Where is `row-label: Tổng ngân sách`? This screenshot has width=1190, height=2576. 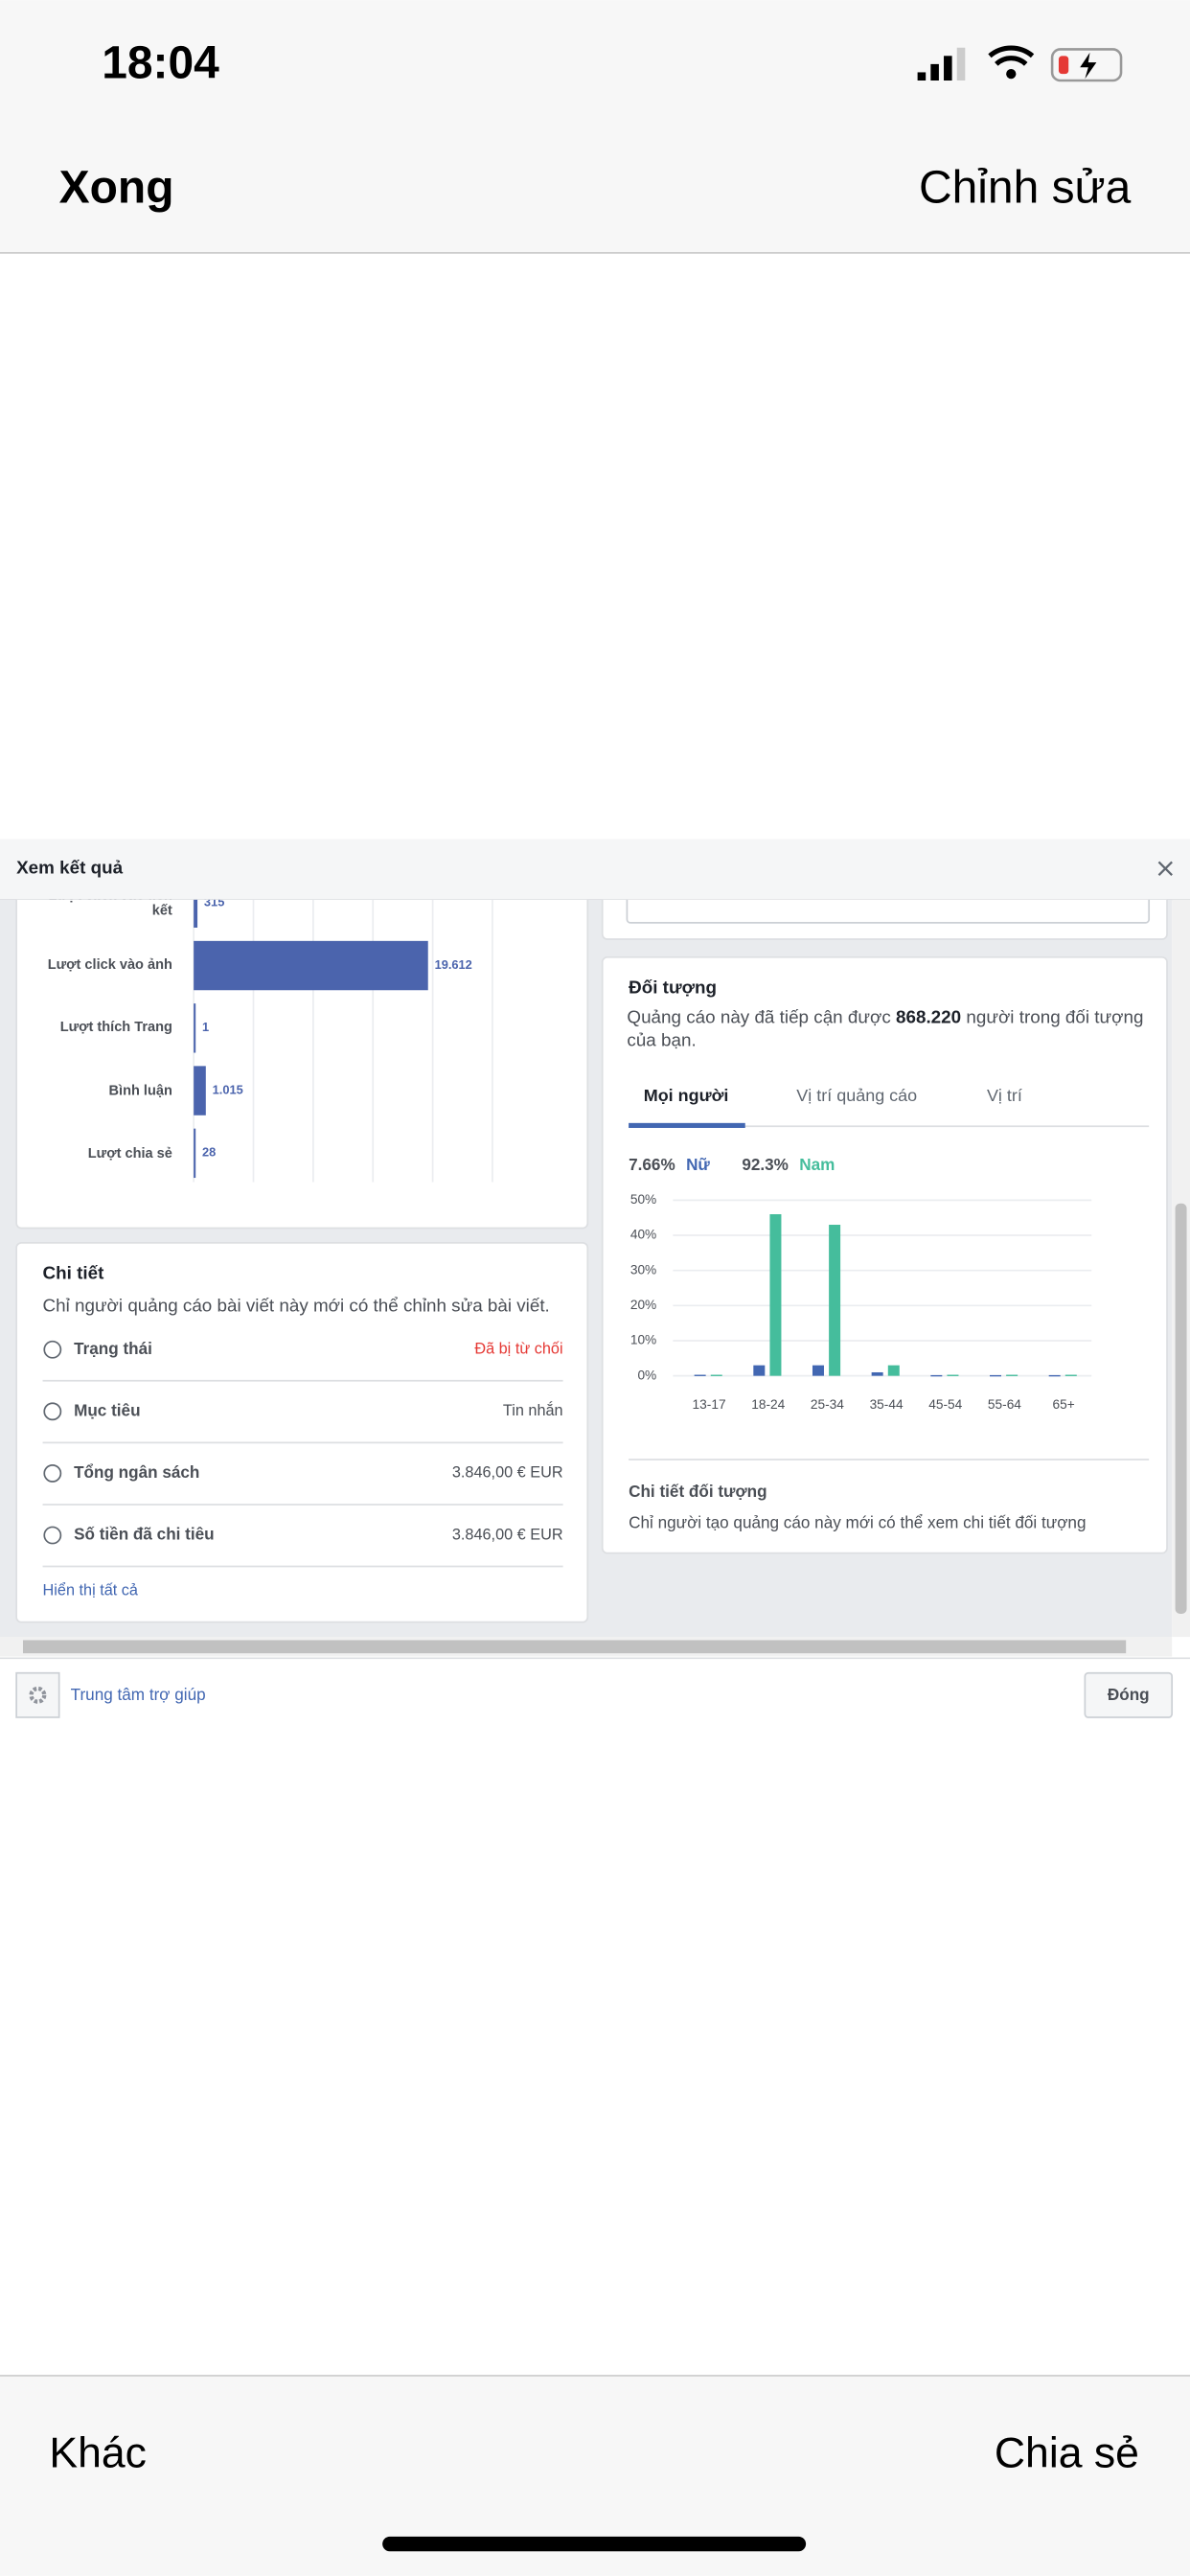 row-label: Tổng ngân sách is located at coordinates (136, 1472).